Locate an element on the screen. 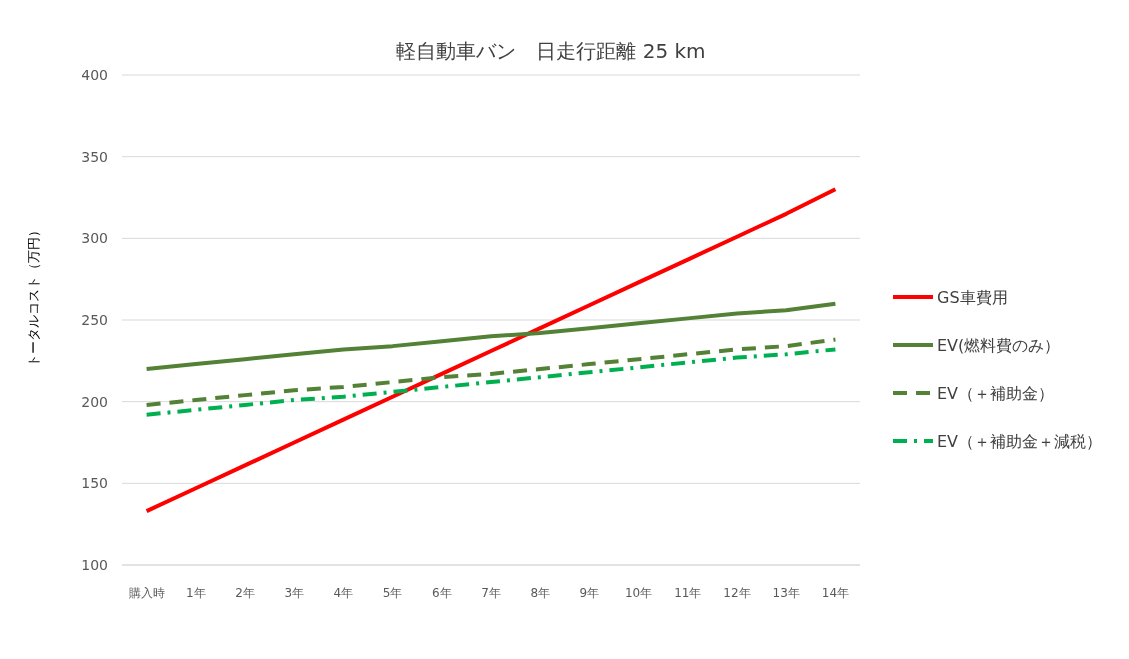 The width and height of the screenshot is (1129, 659). x-tick-label: 6年 is located at coordinates (441, 593).